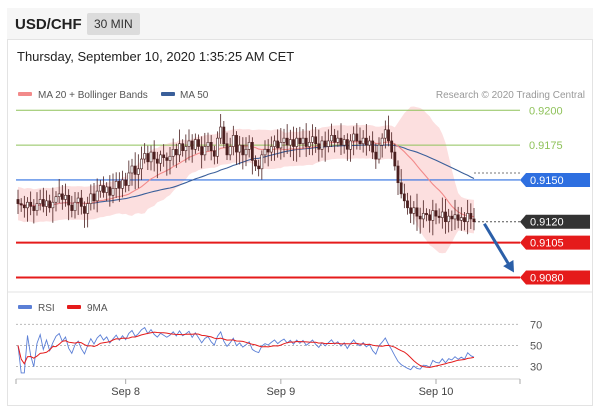  I want to click on rsi-ma-legend-swatch, so click(74, 307).